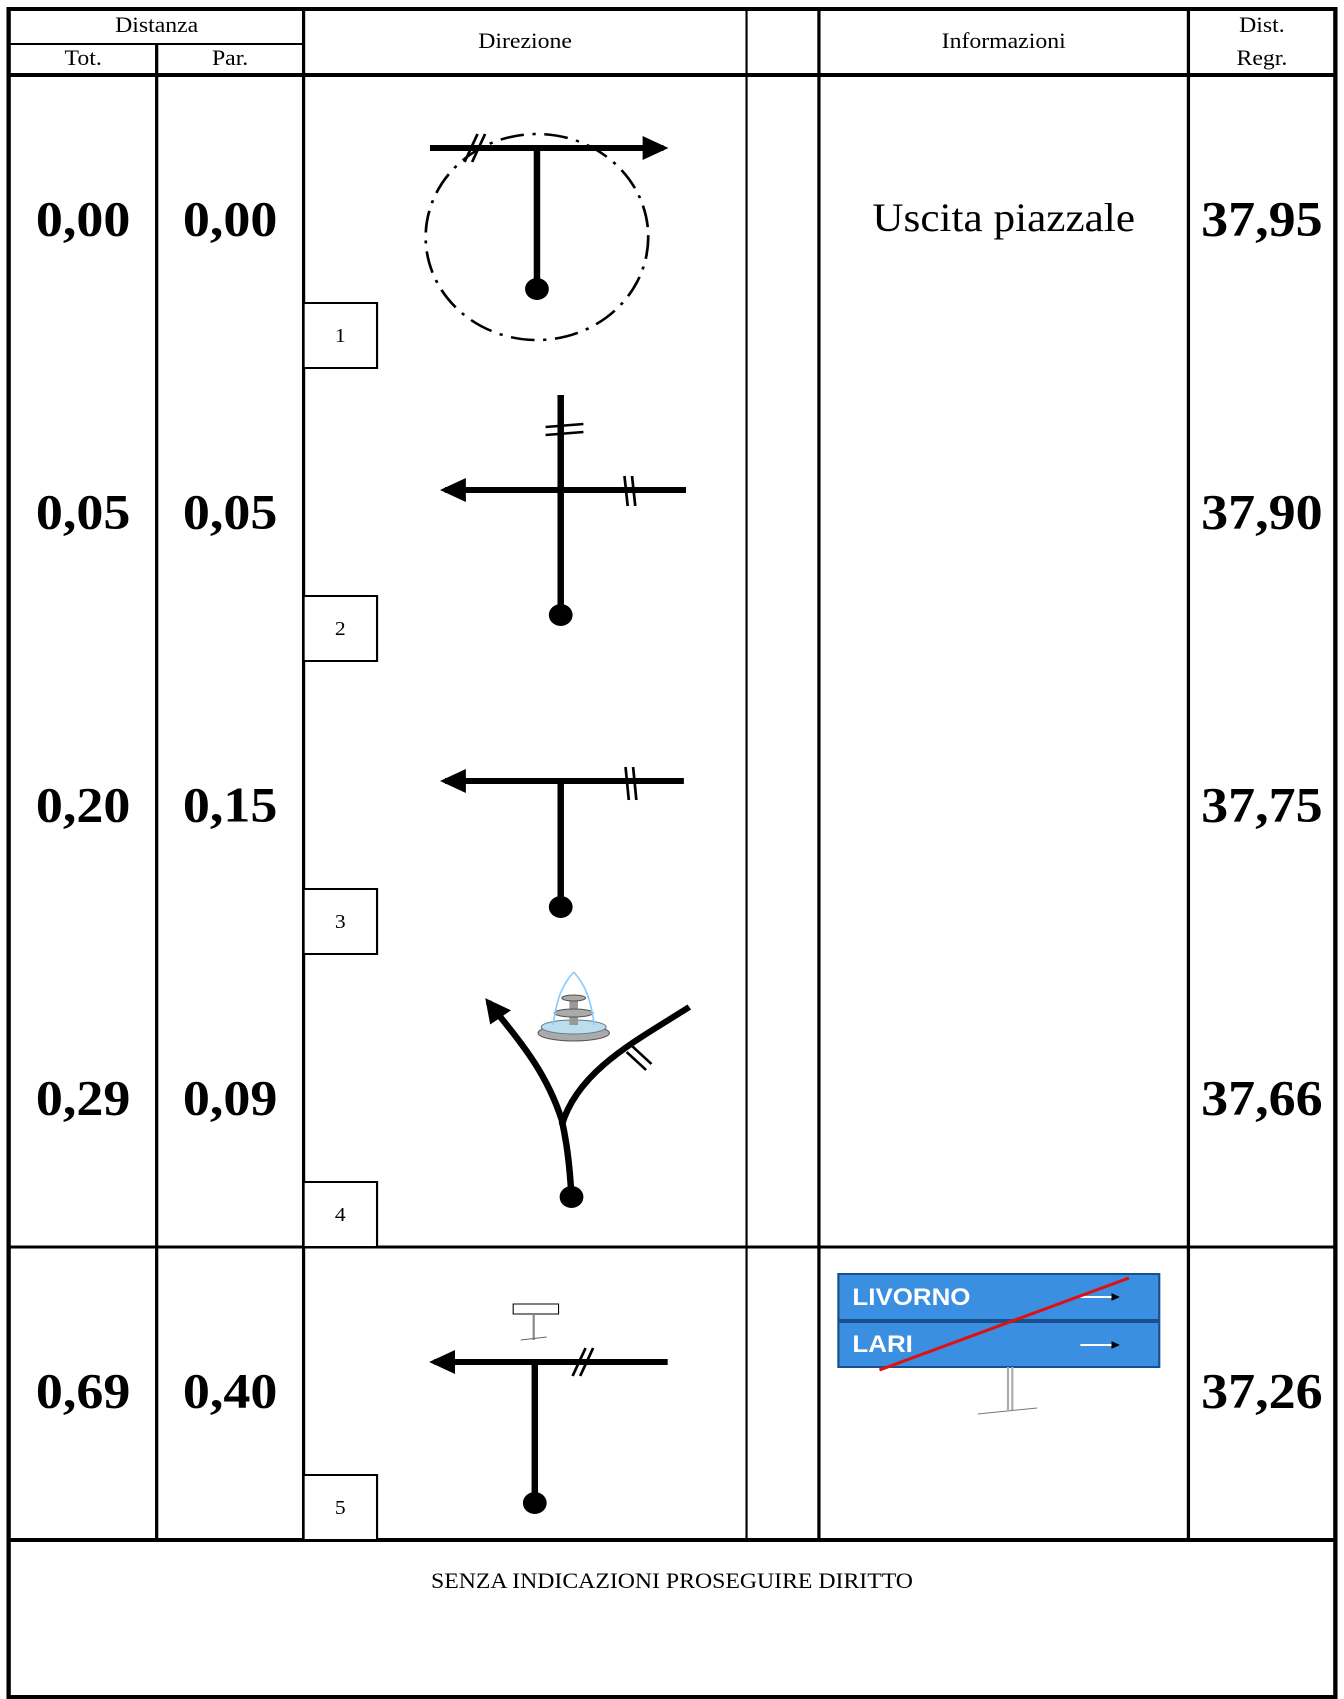  I want to click on sign-text: LARI, so click(882, 1344).